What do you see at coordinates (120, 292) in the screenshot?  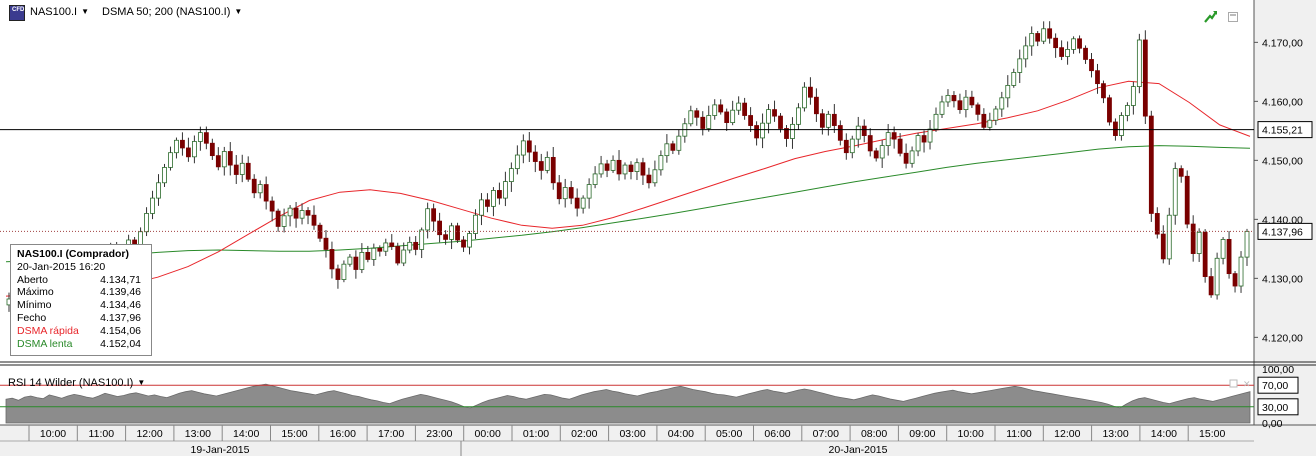 I see `tooltip-value: 4.139,46` at bounding box center [120, 292].